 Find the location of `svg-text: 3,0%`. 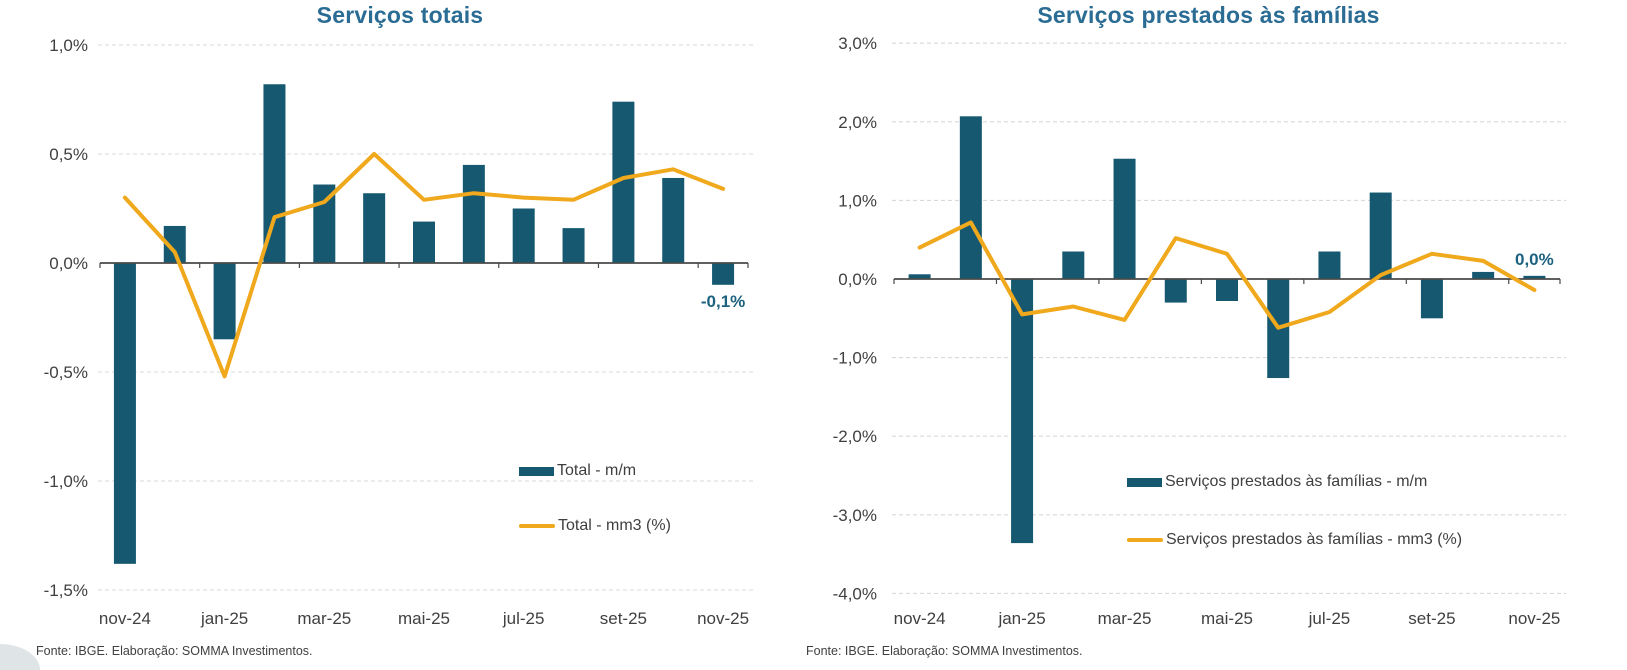

svg-text: 3,0% is located at coordinates (857, 43).